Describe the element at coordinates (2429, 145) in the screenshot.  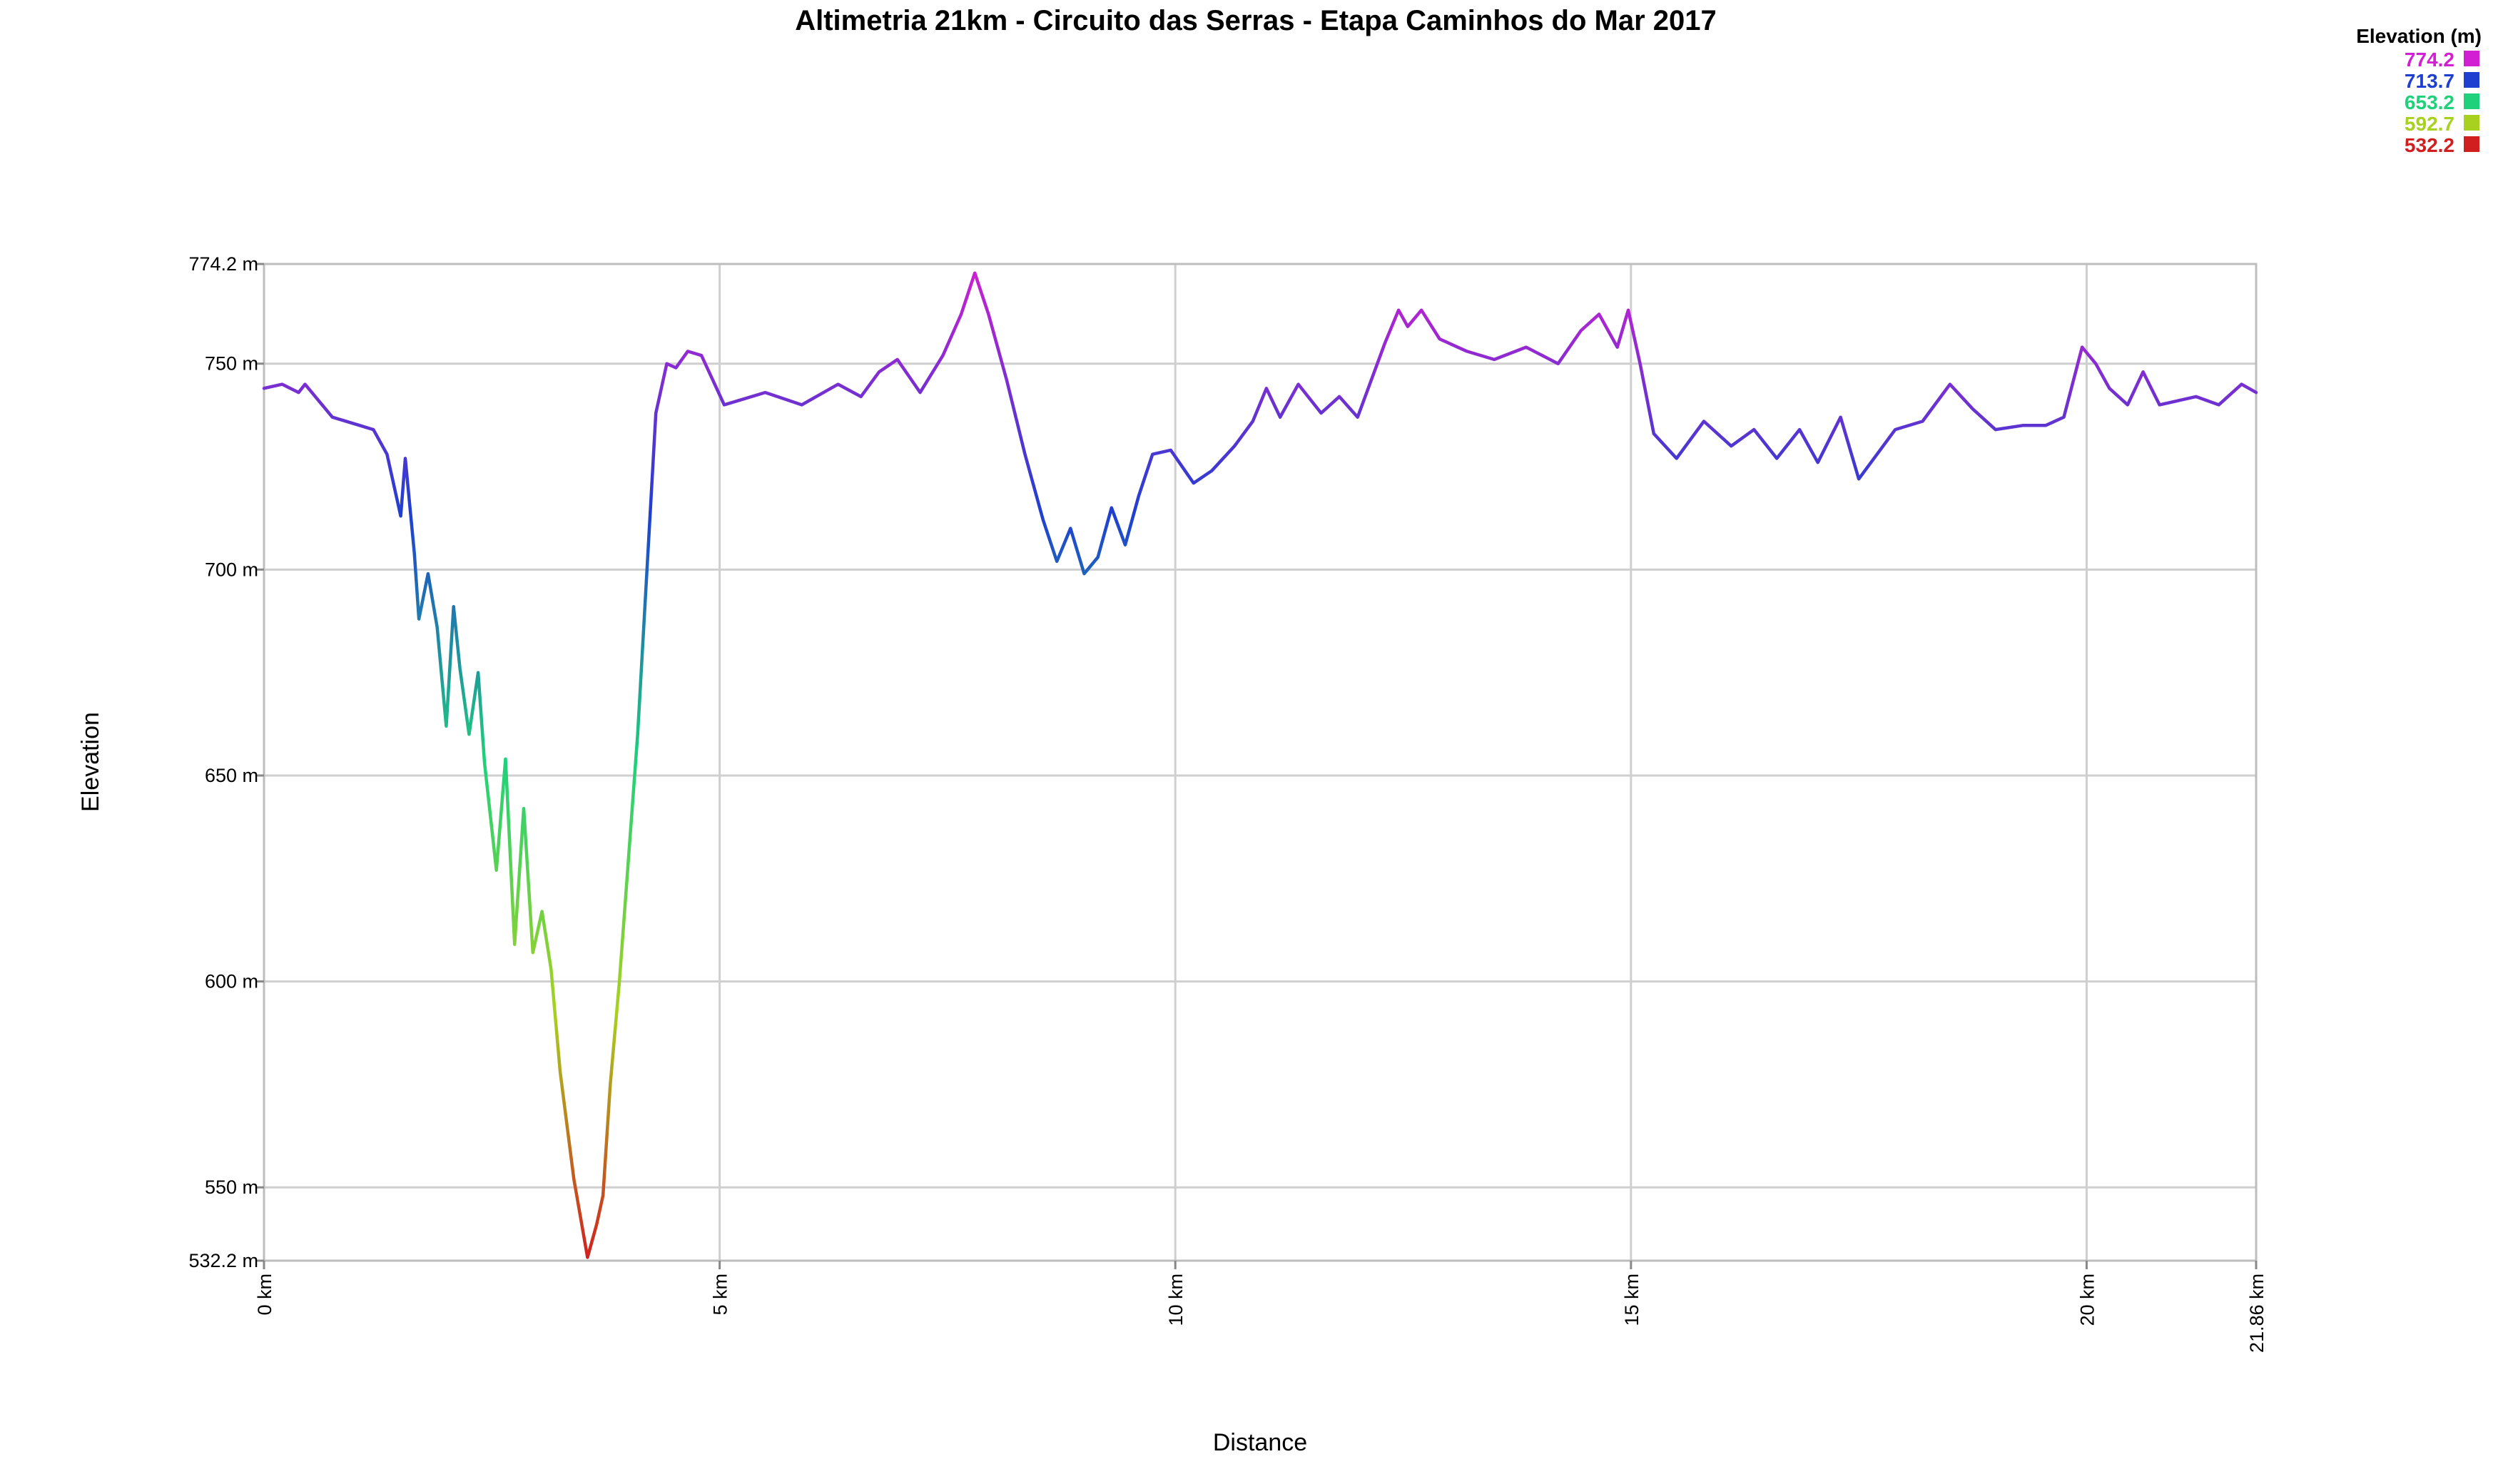
I see `legend-value: 532.2` at that location.